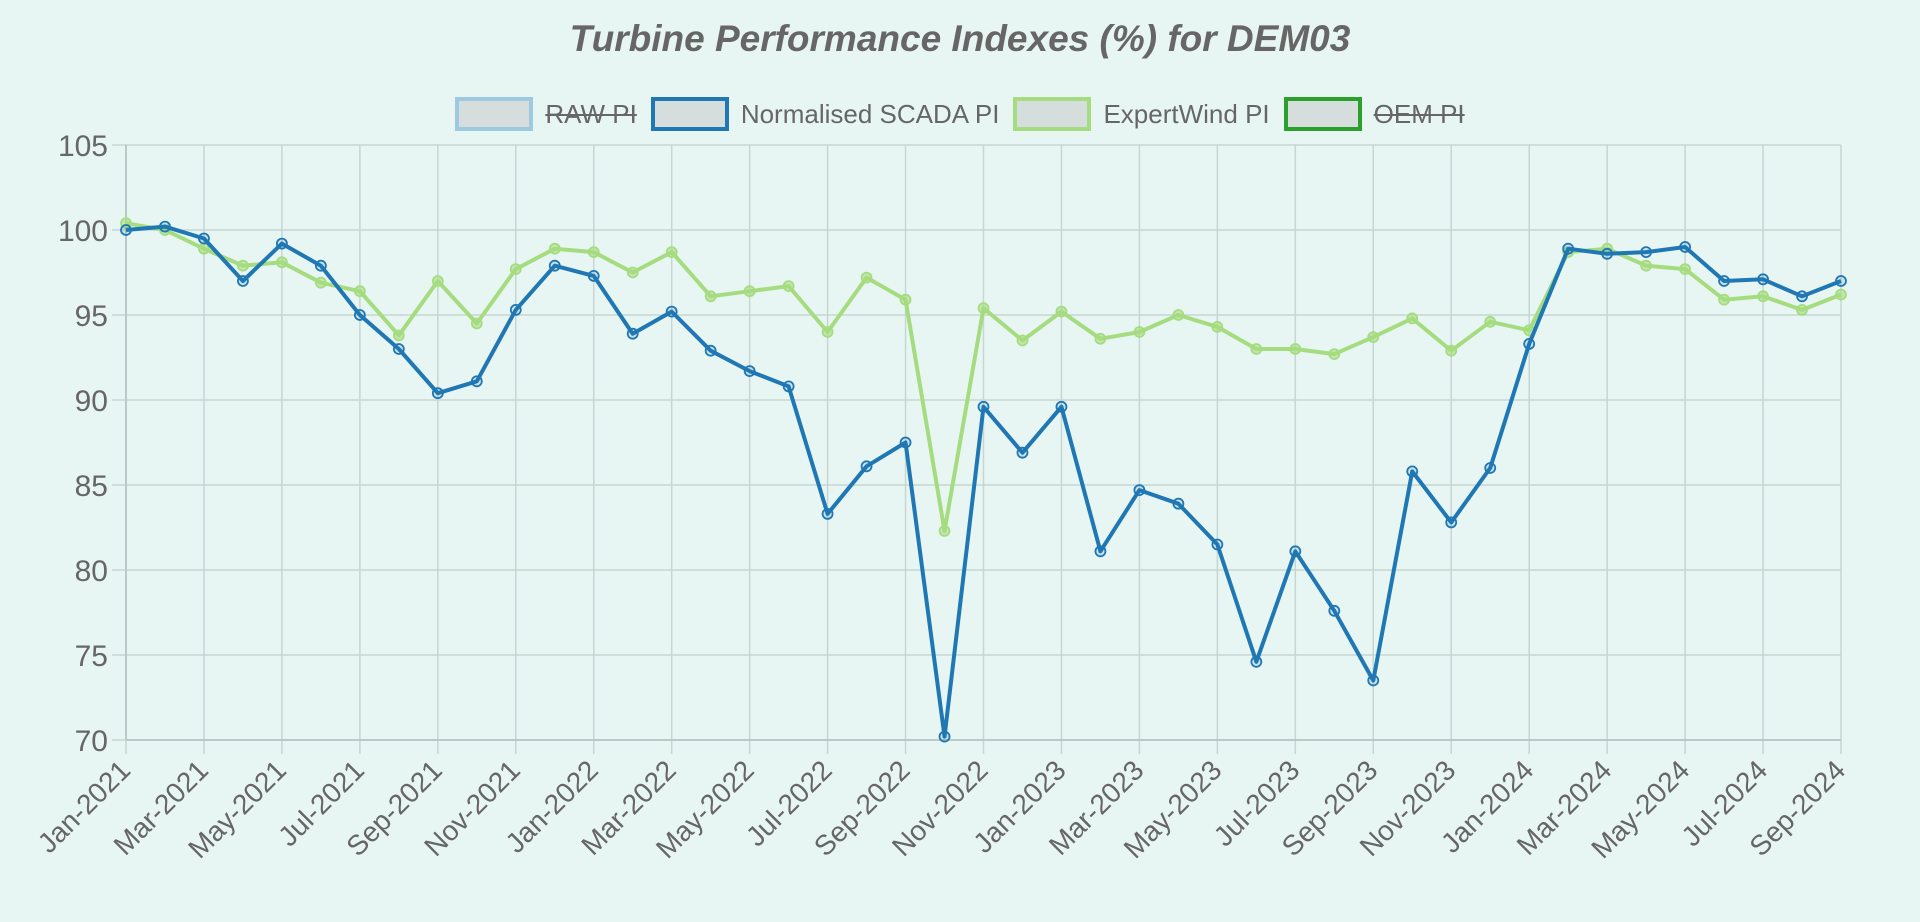 The image size is (1920, 922). Describe the element at coordinates (870, 113) in the screenshot. I see `legend-label-normalised-scada-pi: Normalised SCADA PI` at that location.